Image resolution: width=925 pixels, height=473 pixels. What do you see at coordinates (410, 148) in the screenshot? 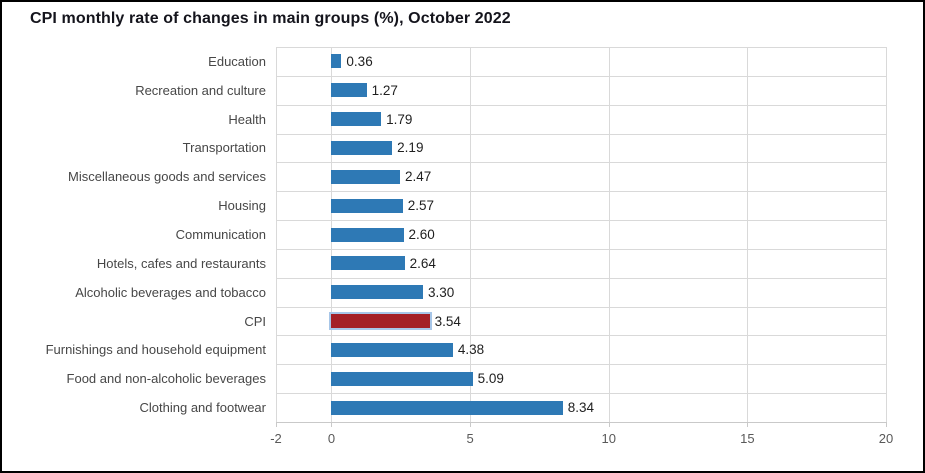
I see `value-label-transportation: 2.19` at bounding box center [410, 148].